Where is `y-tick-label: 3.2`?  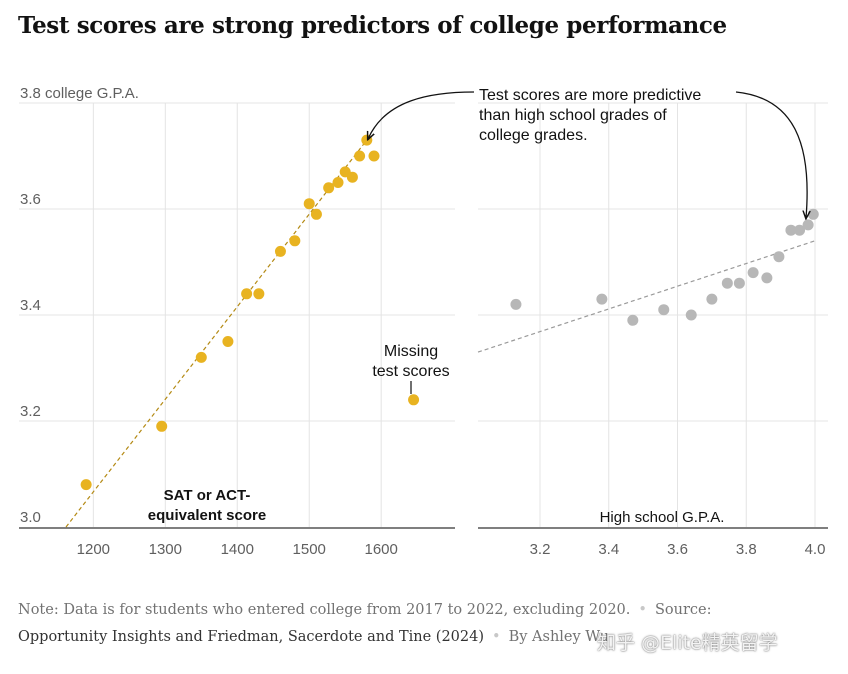
y-tick-label: 3.2 is located at coordinates (30, 411).